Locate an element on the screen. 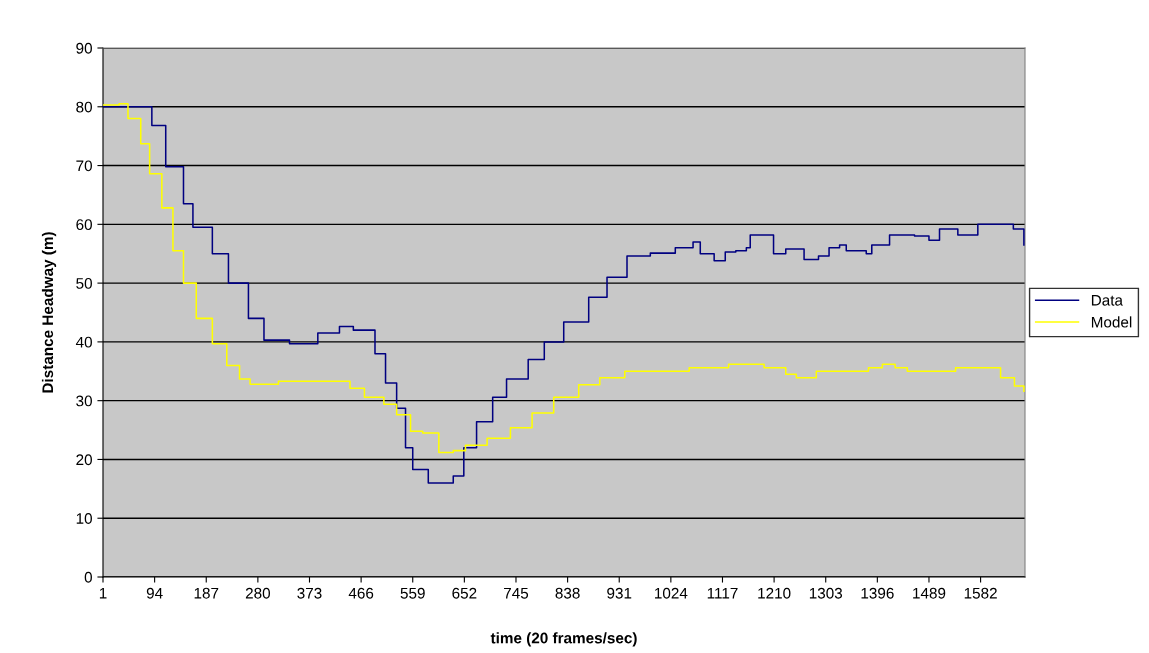 The image size is (1149, 653). x-tick-label: 1 is located at coordinates (103, 593).